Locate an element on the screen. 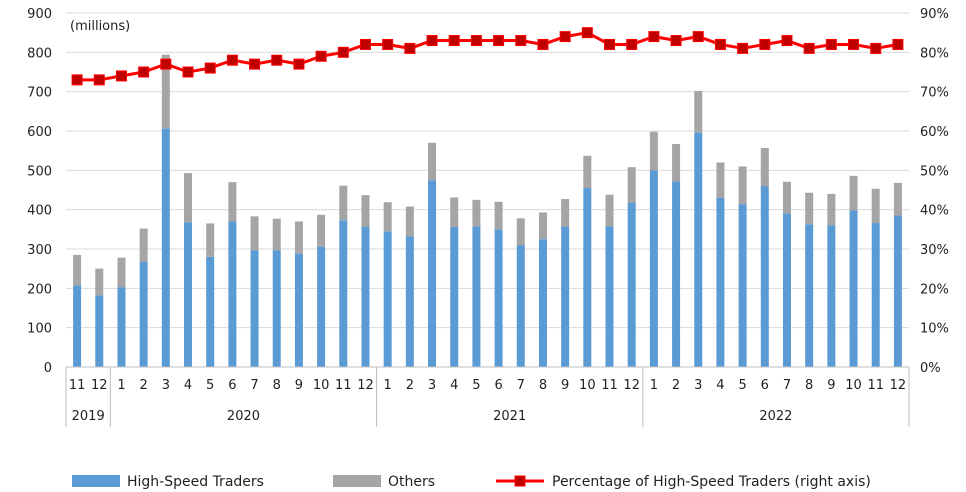 Image resolution: width=966 pixels, height=492 pixels. x-year-label: 2021 is located at coordinates (509, 416).